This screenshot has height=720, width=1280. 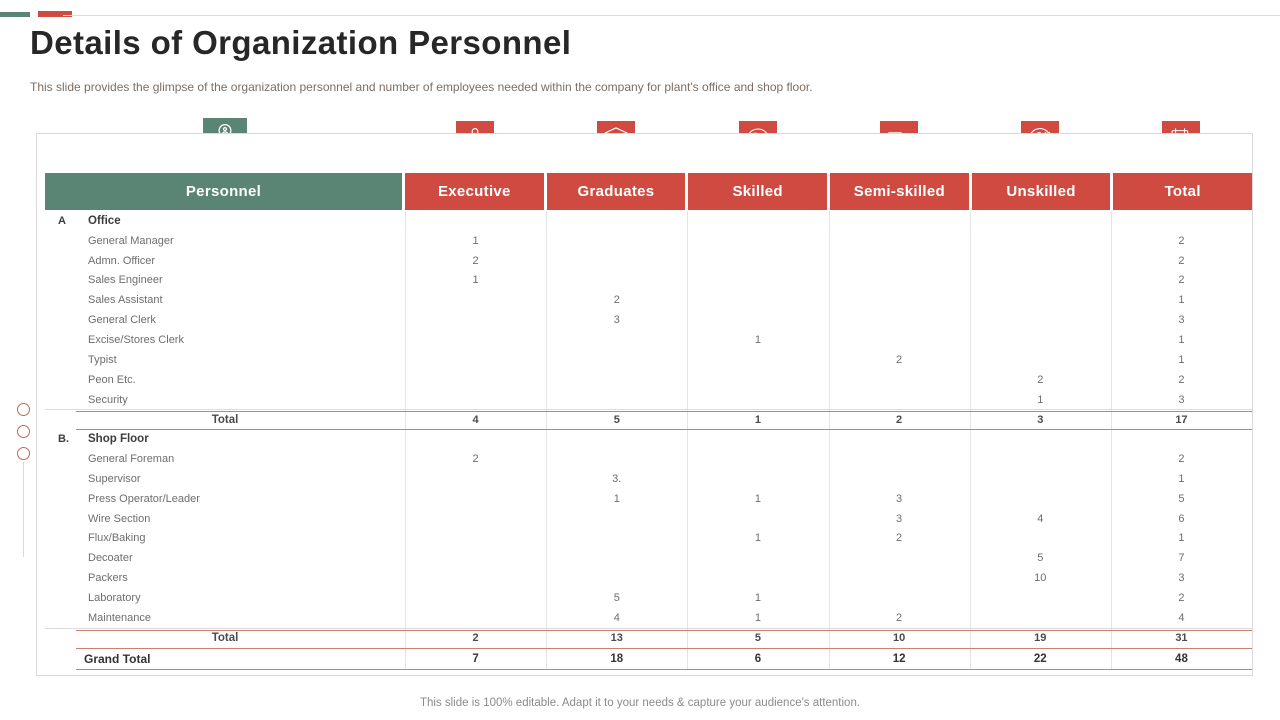 I want to click on table-row: Wire Section 3 4 6, so click(x=648, y=519).